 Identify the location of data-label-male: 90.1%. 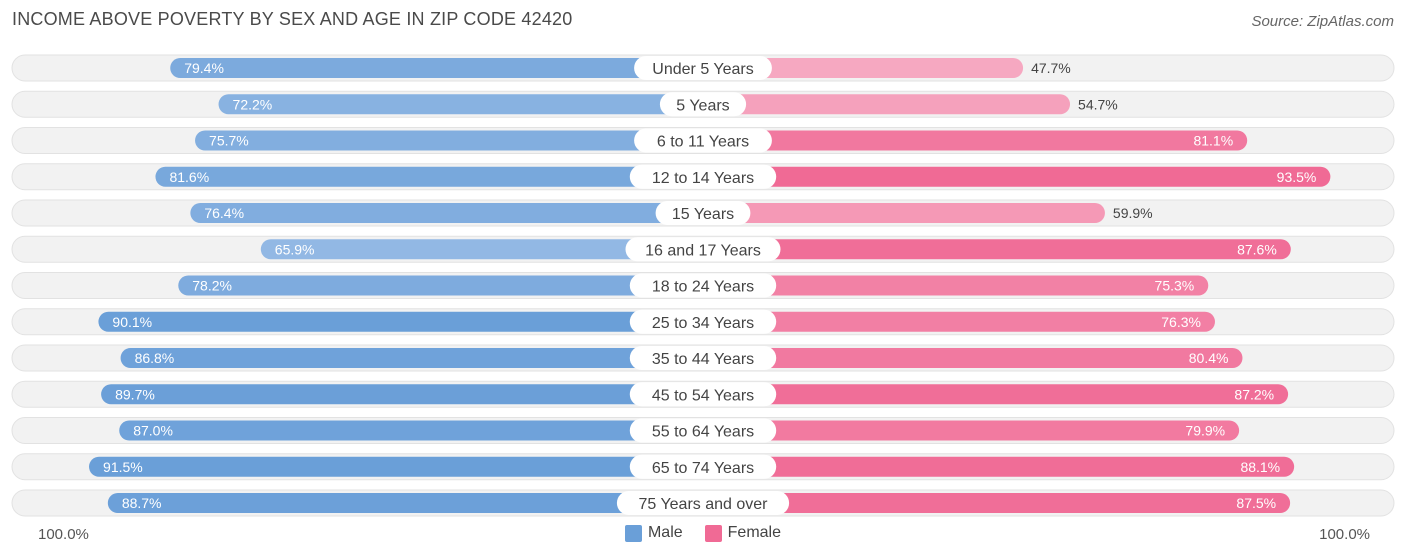
(132, 322).